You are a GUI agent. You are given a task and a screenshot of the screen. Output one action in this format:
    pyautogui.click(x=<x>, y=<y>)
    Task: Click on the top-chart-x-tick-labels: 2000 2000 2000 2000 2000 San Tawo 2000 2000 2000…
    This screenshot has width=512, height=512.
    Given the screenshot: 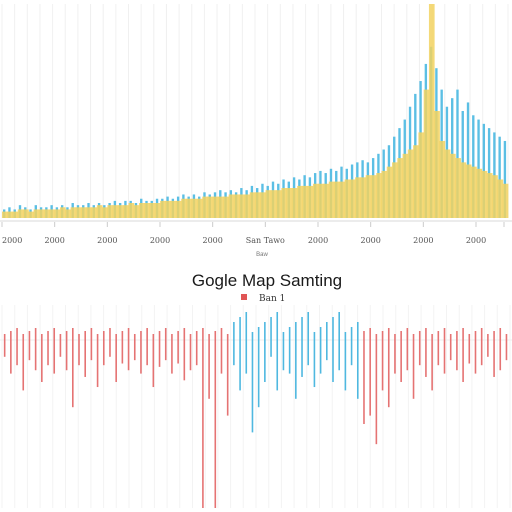 What is the action you would take?
    pyautogui.click(x=253, y=233)
    